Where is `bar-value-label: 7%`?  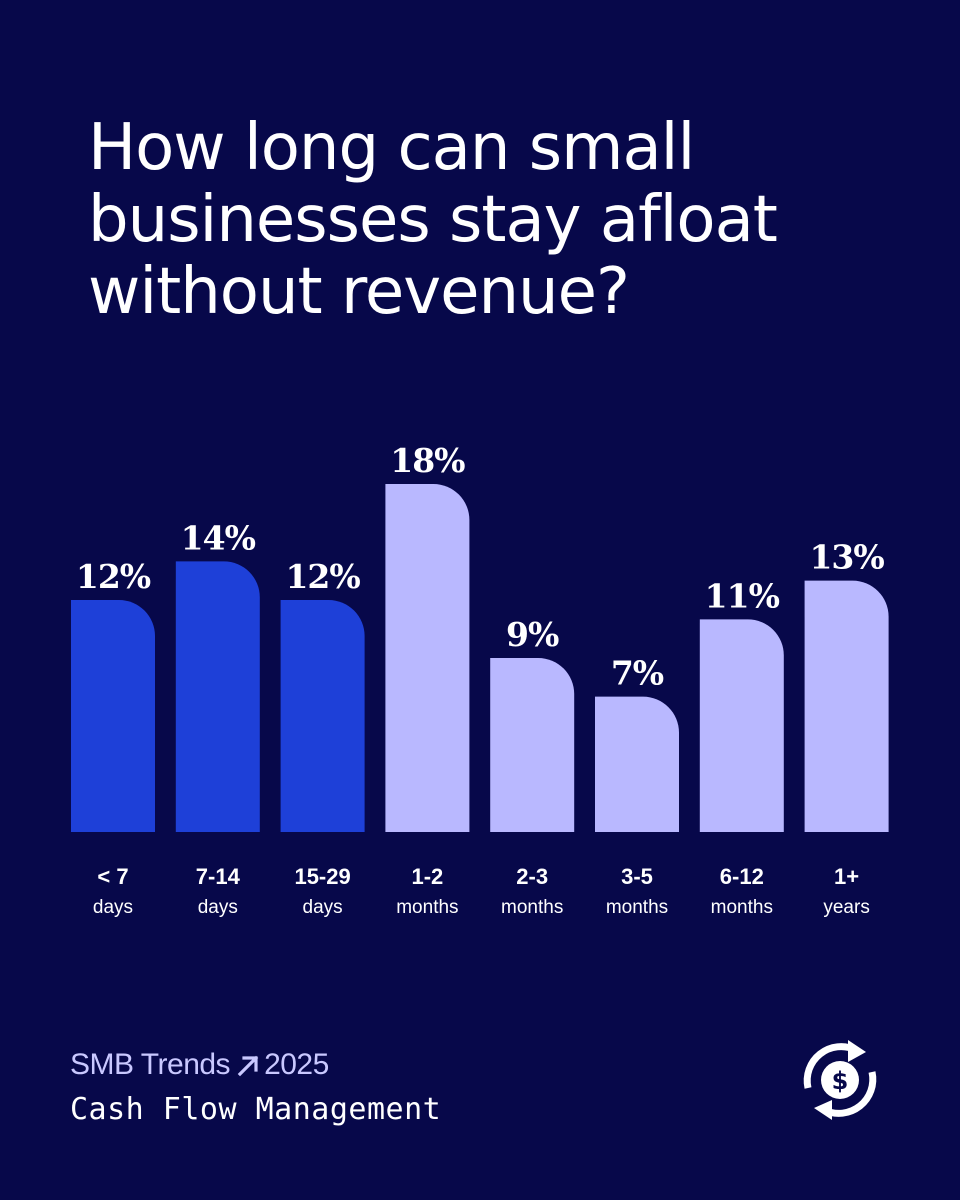
bar-value-label: 7% is located at coordinates (637, 673).